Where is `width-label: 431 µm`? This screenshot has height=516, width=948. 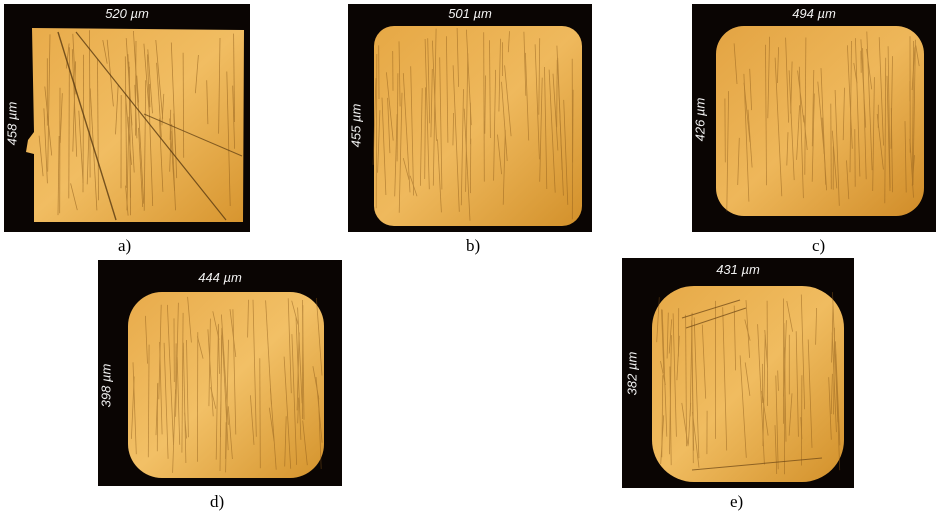
width-label: 431 µm is located at coordinates (738, 269).